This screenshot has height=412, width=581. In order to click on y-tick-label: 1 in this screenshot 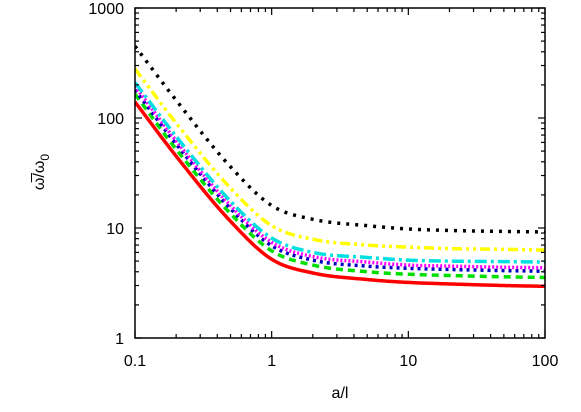, I will do `click(119, 339)`.